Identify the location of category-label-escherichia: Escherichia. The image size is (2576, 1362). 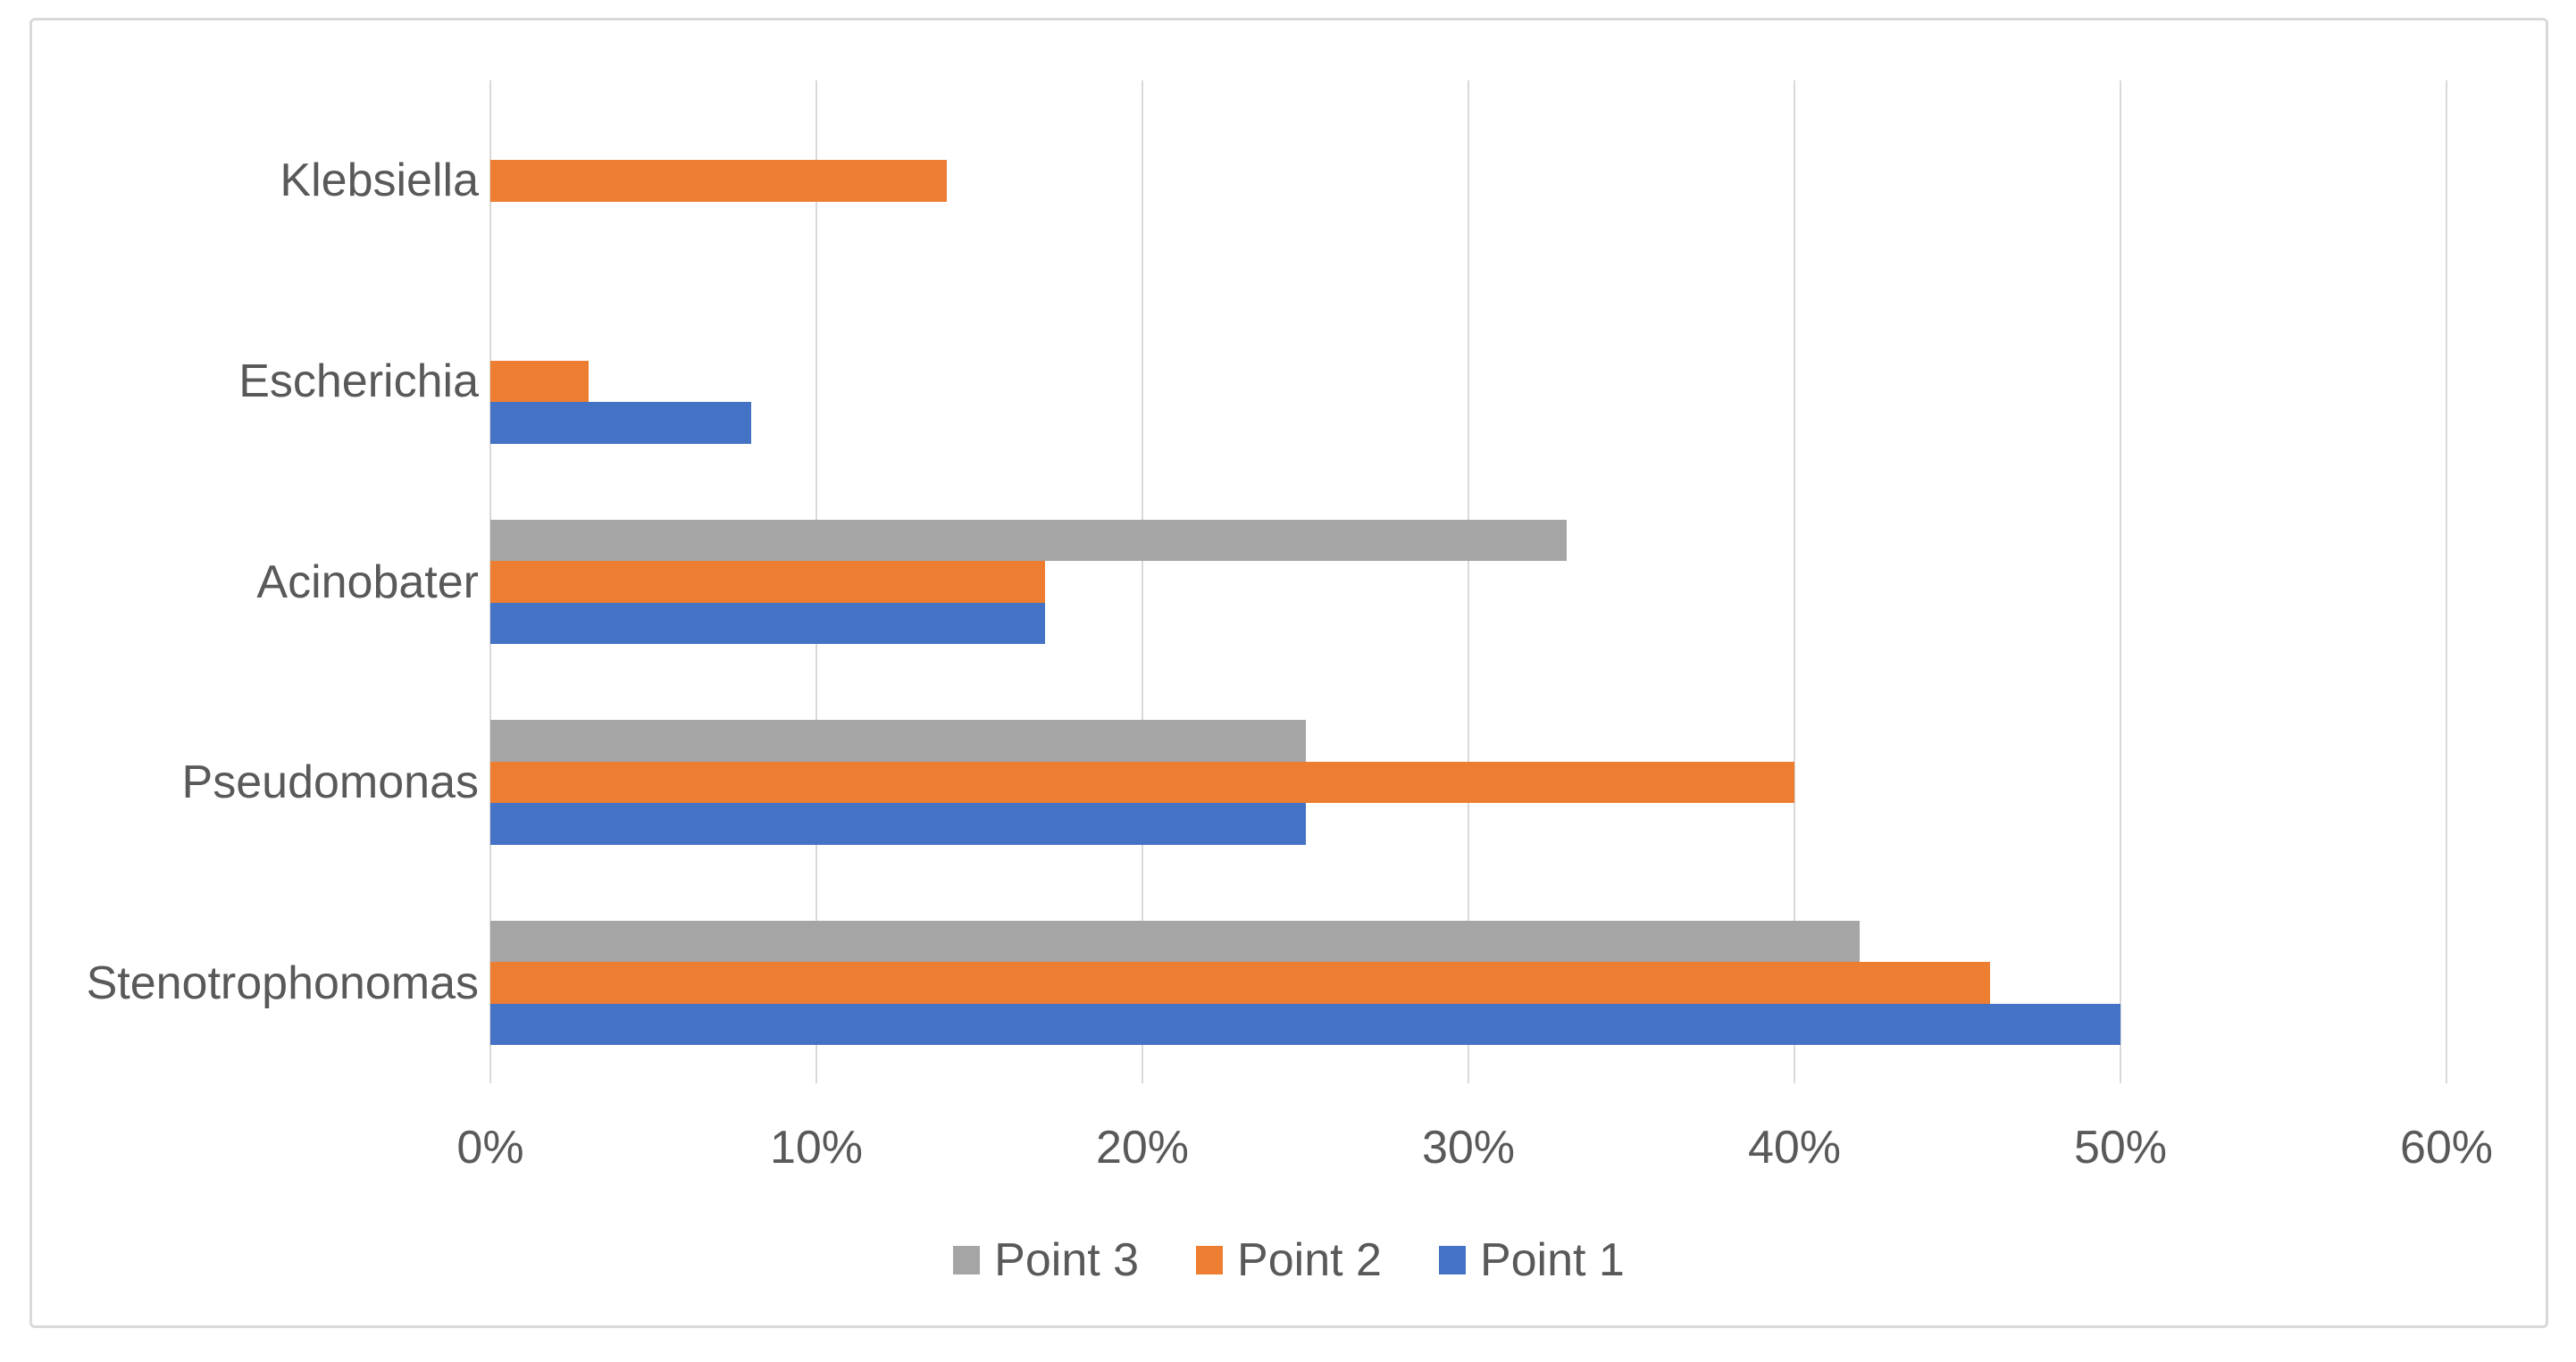
(359, 381).